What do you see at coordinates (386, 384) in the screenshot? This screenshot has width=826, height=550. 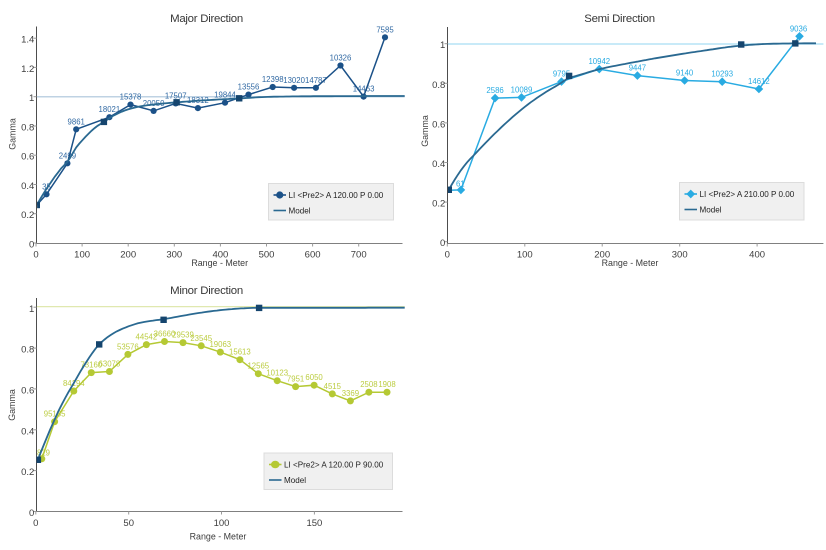 I see `svg-text: 1908` at bounding box center [386, 384].